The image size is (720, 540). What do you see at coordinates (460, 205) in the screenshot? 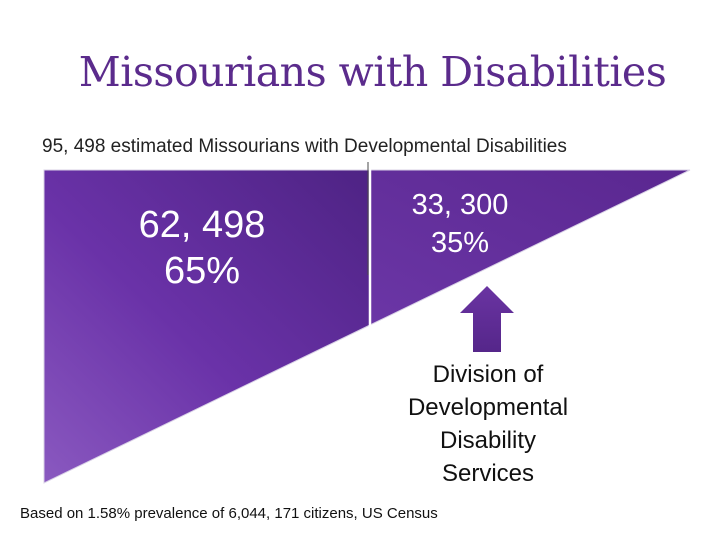
I see `segment-right-count: 33, 300` at bounding box center [460, 205].